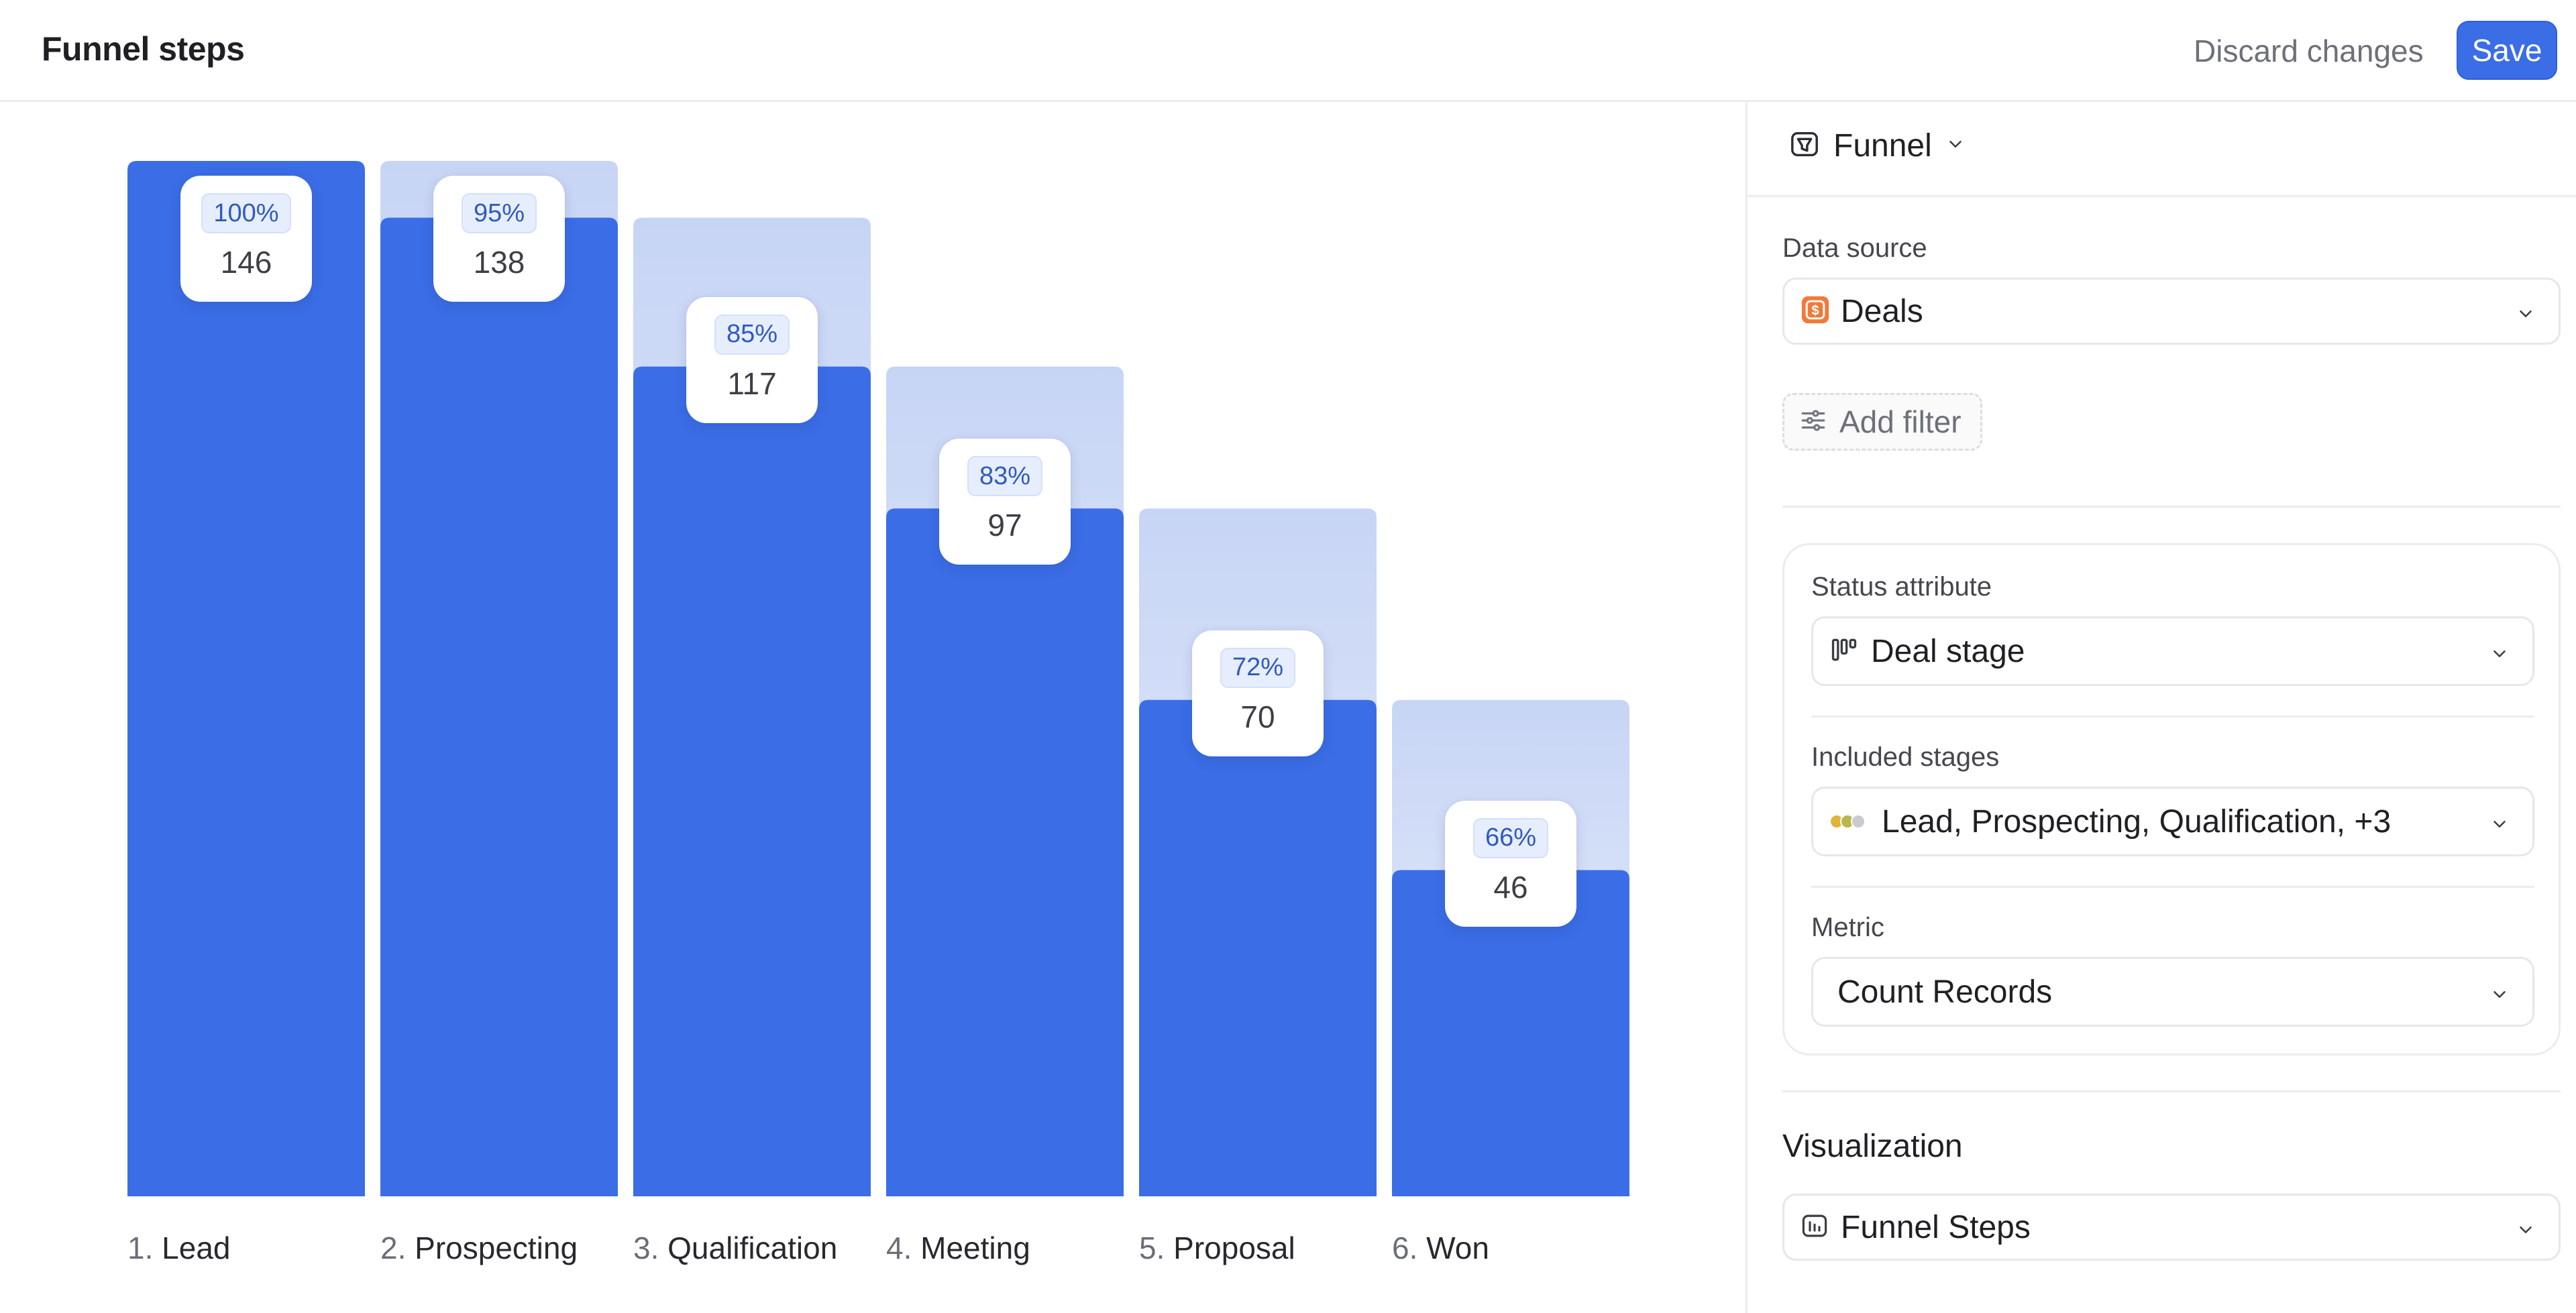 The width and height of the screenshot is (2576, 1313). Describe the element at coordinates (1882, 311) in the screenshot. I see `data-source-value: Deals` at that location.